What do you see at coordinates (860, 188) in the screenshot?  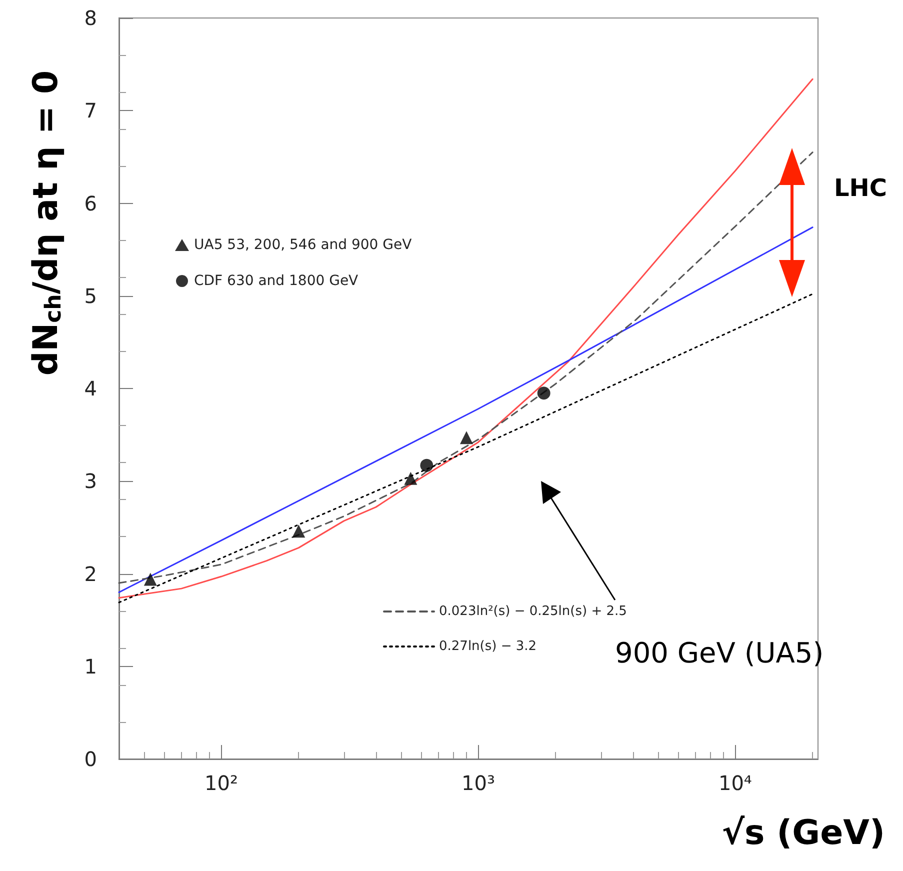 I see `text: LHC` at bounding box center [860, 188].